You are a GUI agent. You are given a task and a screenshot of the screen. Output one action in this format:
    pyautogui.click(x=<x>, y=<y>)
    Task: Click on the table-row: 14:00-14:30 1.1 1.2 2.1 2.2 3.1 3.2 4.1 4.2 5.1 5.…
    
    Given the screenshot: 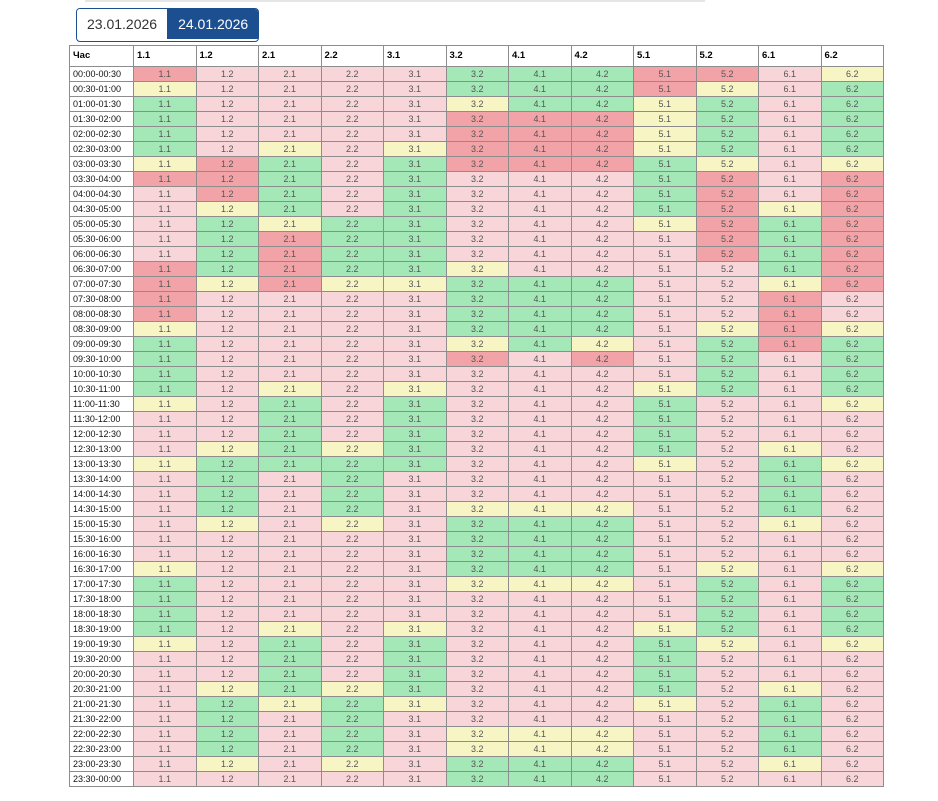 What is the action you would take?
    pyautogui.click(x=476, y=494)
    